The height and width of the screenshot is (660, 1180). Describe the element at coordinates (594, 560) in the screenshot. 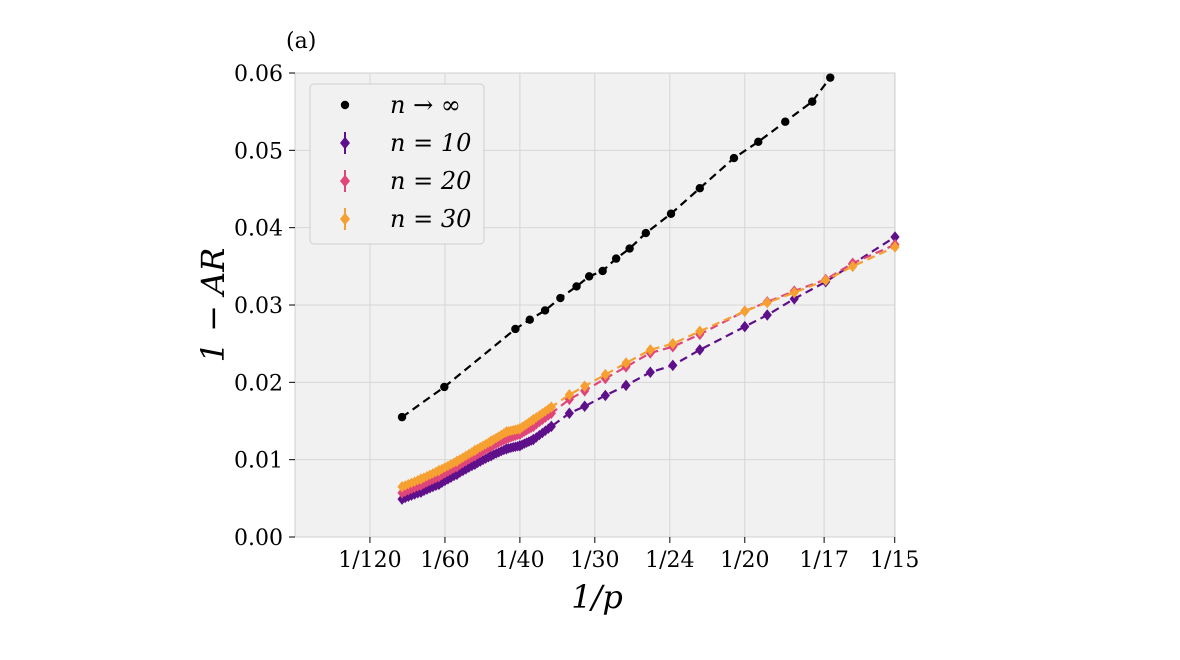

I see `x-tick-label: 1/30` at that location.